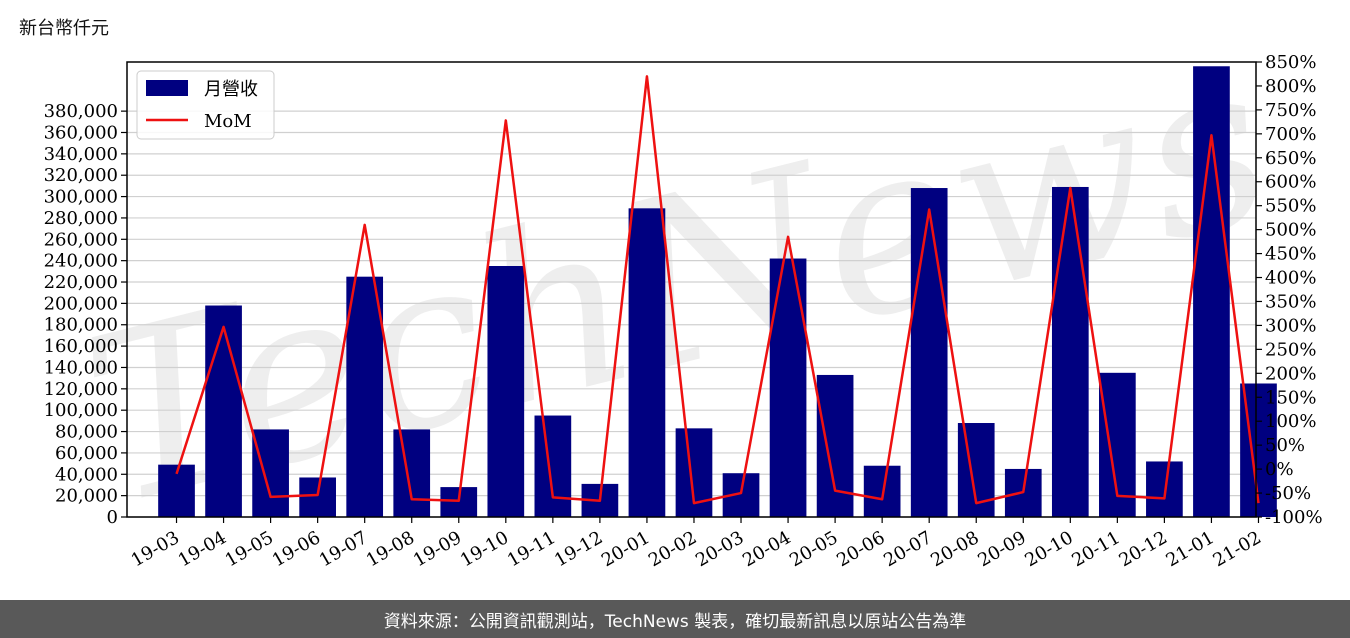 This screenshot has width=1350, height=638. What do you see at coordinates (167, 88) in the screenshot?
I see `legend-bar-swatch` at bounding box center [167, 88].